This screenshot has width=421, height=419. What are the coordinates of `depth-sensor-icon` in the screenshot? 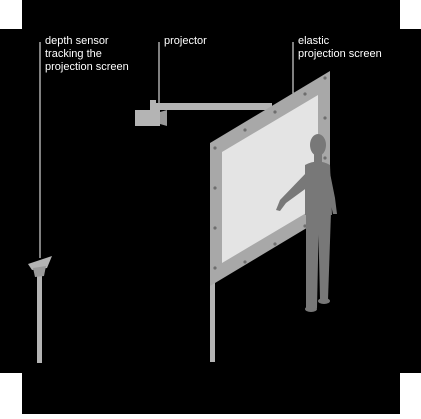 It's located at (40, 309).